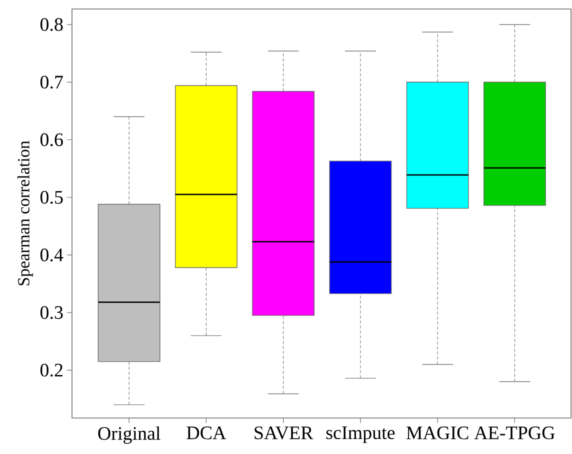 The width and height of the screenshot is (572, 454). What do you see at coordinates (514, 433) in the screenshot?
I see `x-tick-label: AE-TPGG` at bounding box center [514, 433].